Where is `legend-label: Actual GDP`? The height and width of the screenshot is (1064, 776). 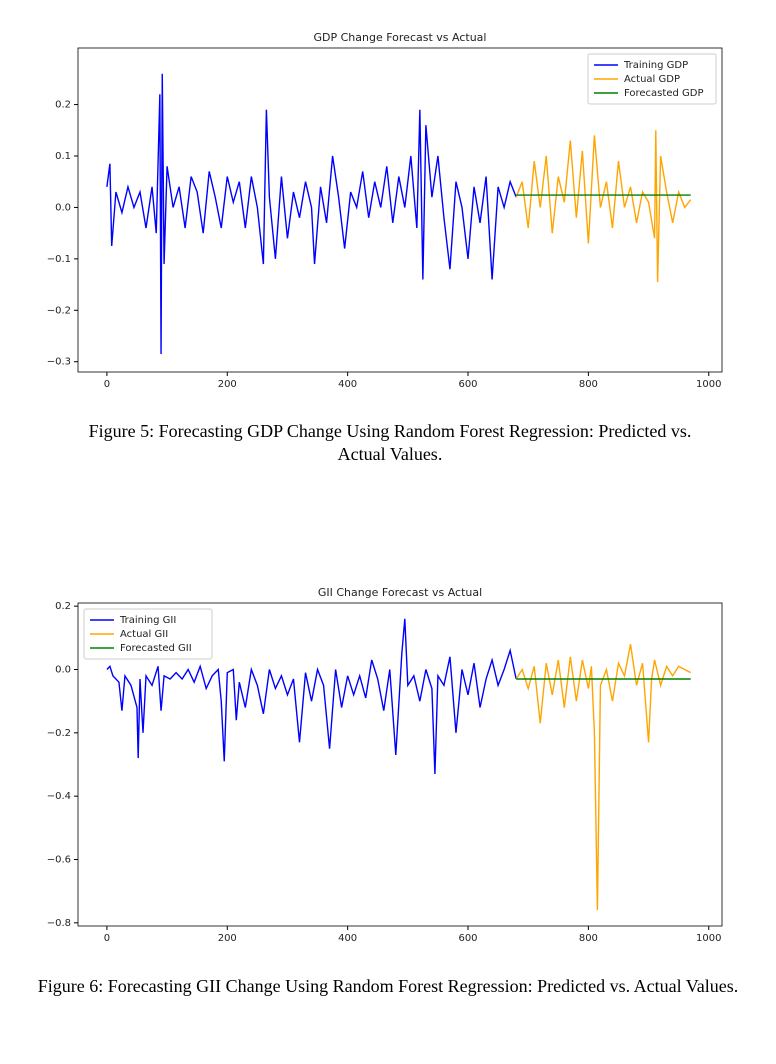
legend-label: Actual GDP is located at coordinates (652, 79).